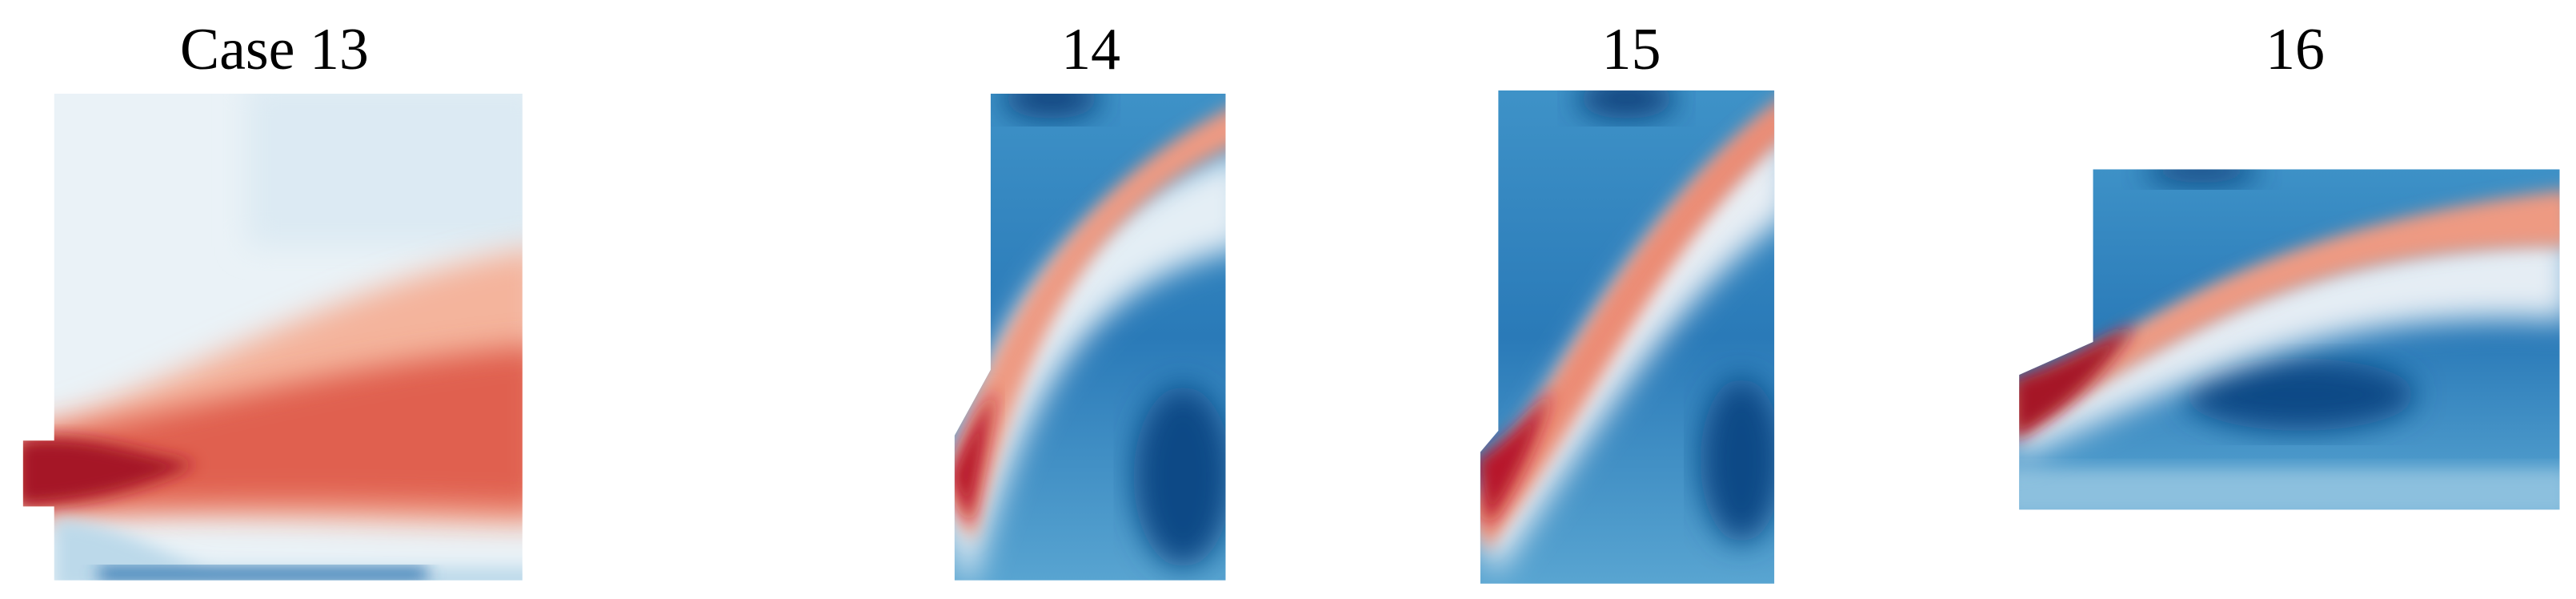  Describe the element at coordinates (1631, 49) in the screenshot. I see `panel-title: 15` at that location.